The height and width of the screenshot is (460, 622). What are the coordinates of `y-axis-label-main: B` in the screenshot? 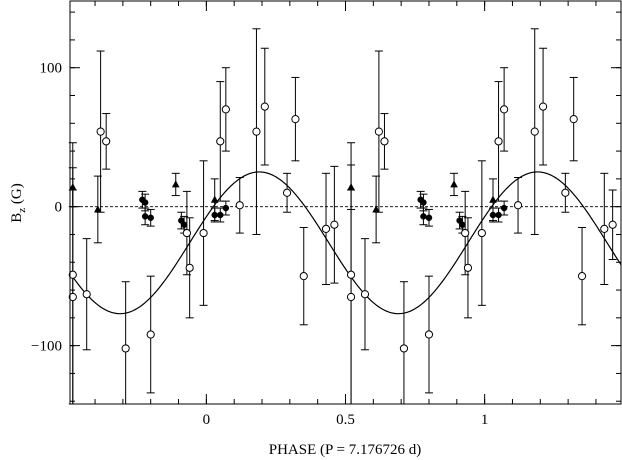 It's located at (17, 218).